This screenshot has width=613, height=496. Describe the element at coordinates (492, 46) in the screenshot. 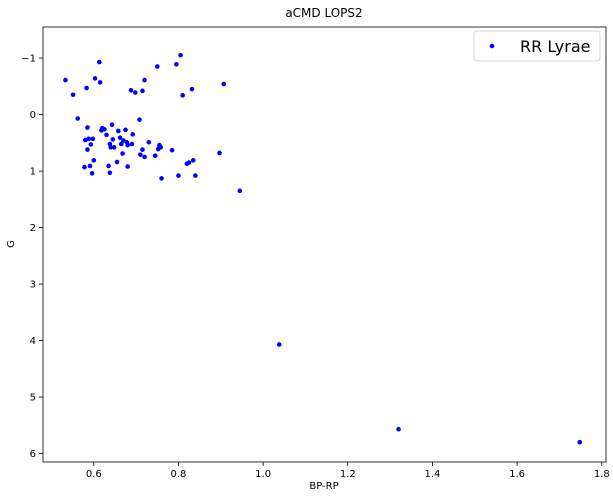

I see `legend-marker` at that location.